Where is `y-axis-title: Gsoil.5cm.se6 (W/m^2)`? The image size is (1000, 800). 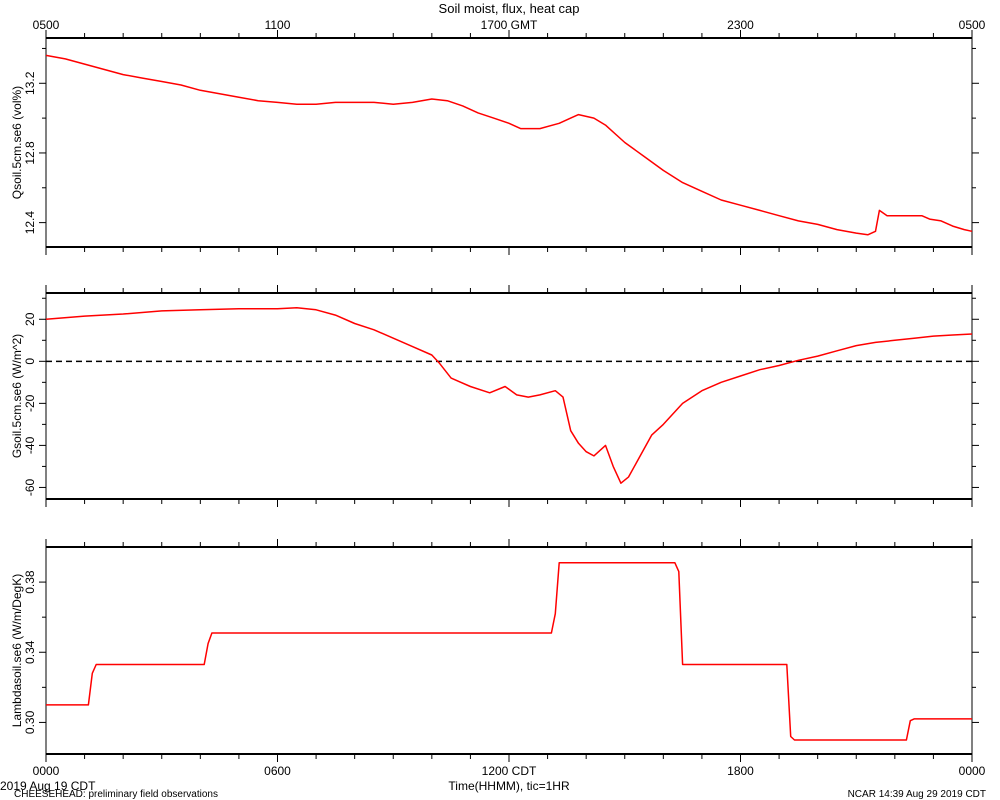 y-axis-title: Gsoil.5cm.se6 (W/m^2) is located at coordinates (17, 396).